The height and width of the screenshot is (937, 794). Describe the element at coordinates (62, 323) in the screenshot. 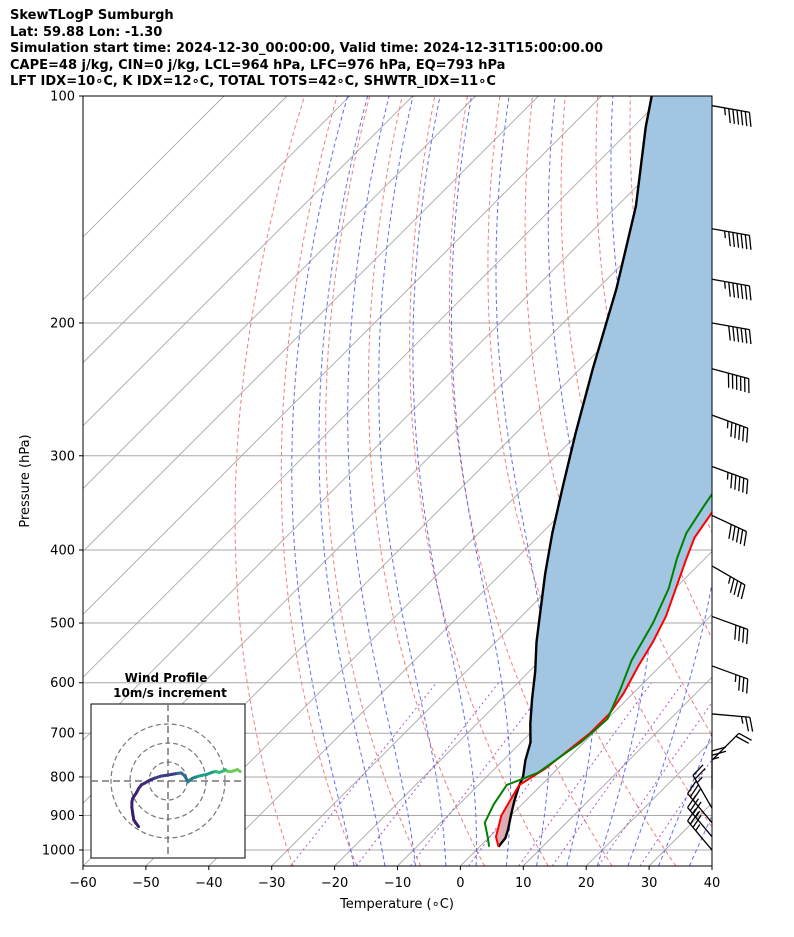

I see `y-tick-label: 200` at that location.